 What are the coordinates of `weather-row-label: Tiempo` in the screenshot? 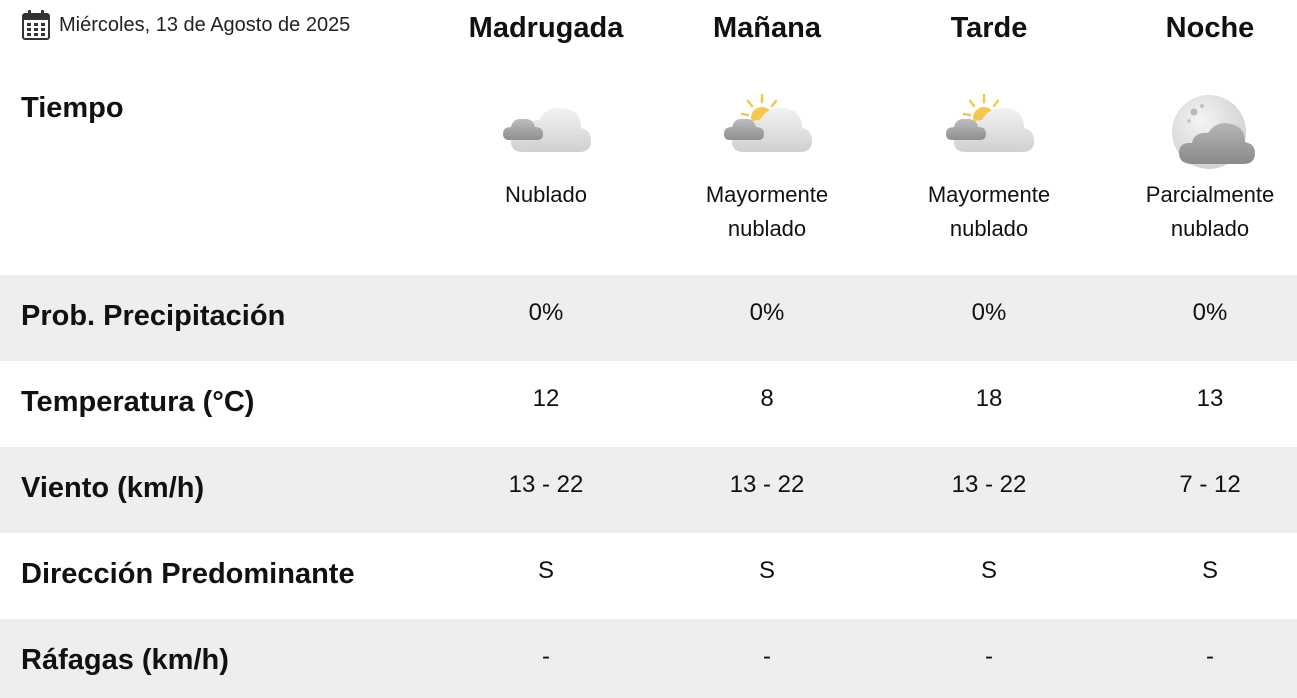 It's located at (72, 108).